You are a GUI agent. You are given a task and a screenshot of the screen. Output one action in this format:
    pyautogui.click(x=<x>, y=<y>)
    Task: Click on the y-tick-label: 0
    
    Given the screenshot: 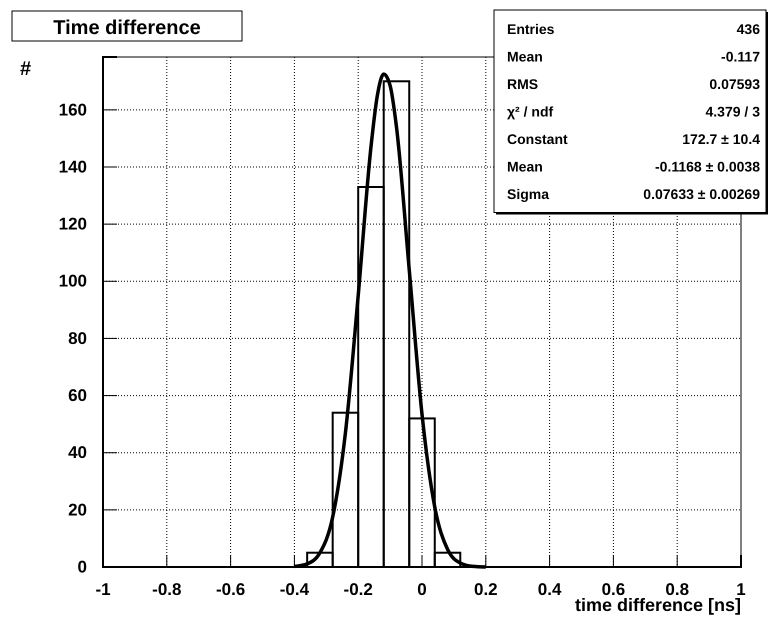 What is the action you would take?
    pyautogui.click(x=82, y=566)
    